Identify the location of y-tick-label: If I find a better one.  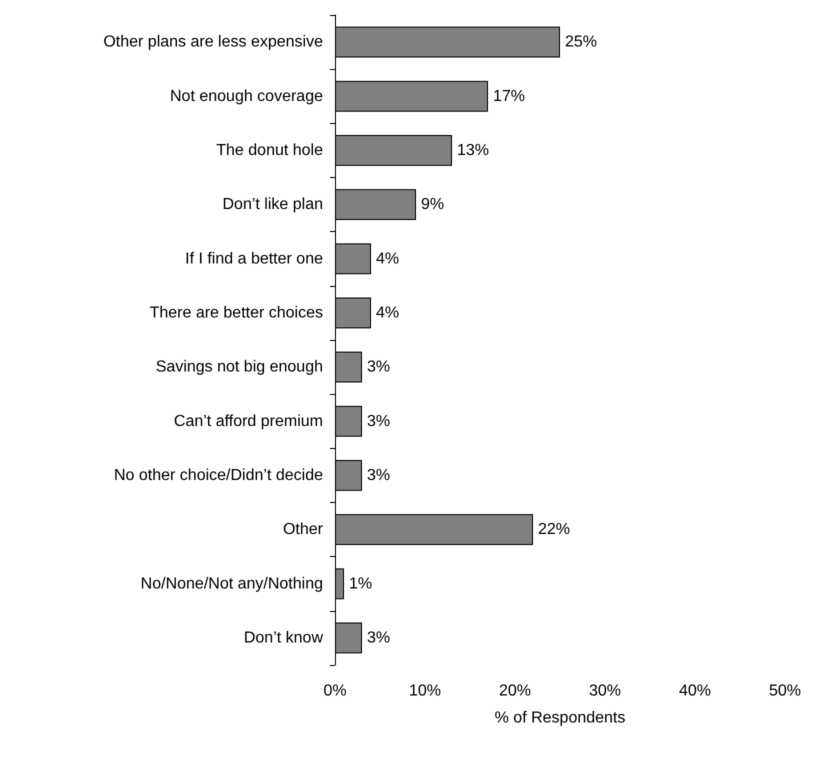
(254, 259).